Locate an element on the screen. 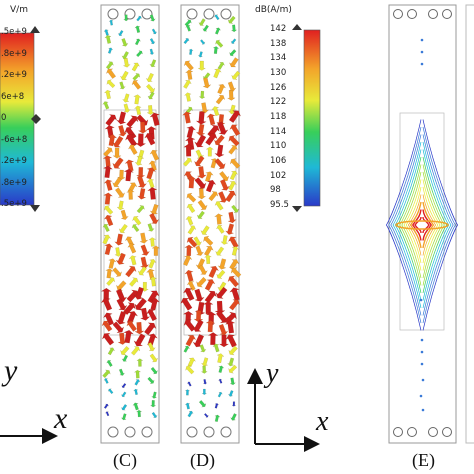 The height and width of the screenshot is (474, 474). panel-c-field-arrows is located at coordinates (130, 217).